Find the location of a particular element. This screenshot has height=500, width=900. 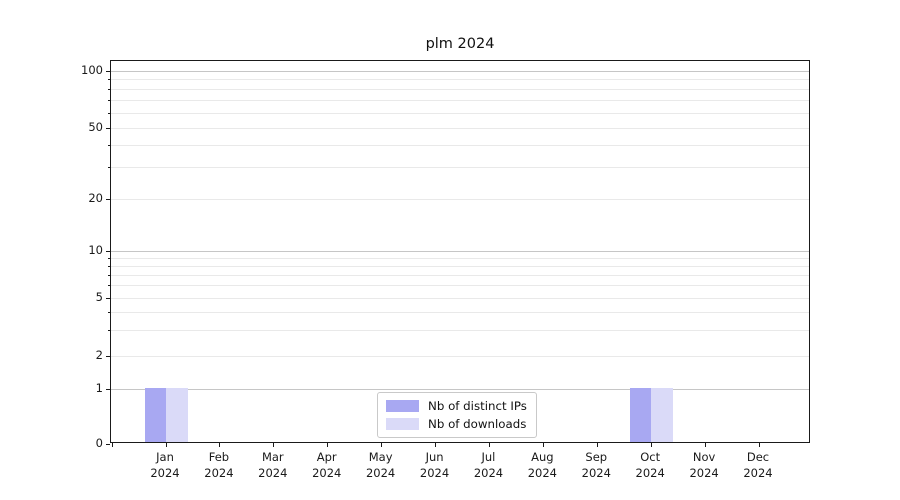

y-tick-label: 20 is located at coordinates (95, 198).